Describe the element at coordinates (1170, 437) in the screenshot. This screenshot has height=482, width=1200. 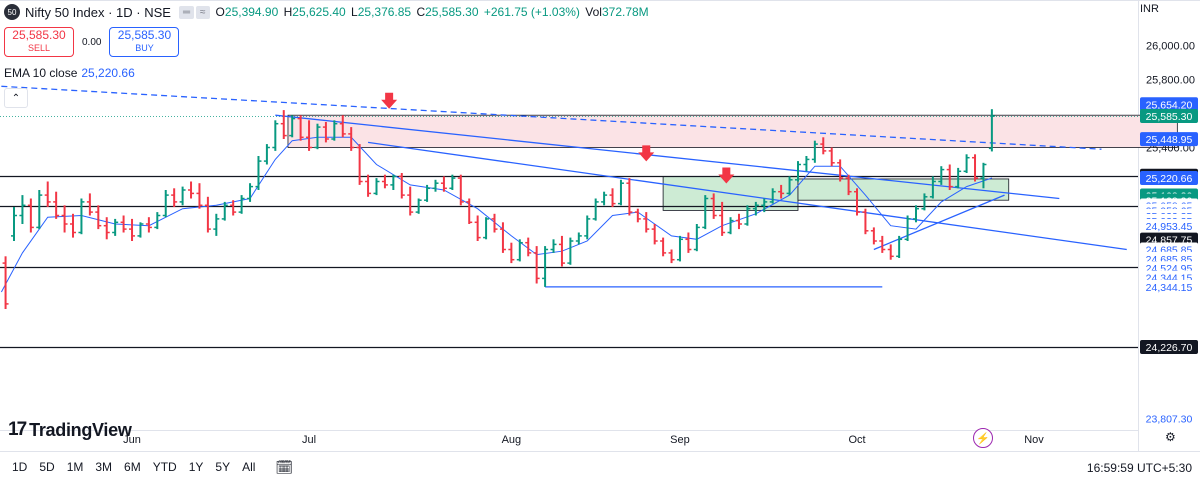
I see `settings-gear-icon: ⚙` at that location.